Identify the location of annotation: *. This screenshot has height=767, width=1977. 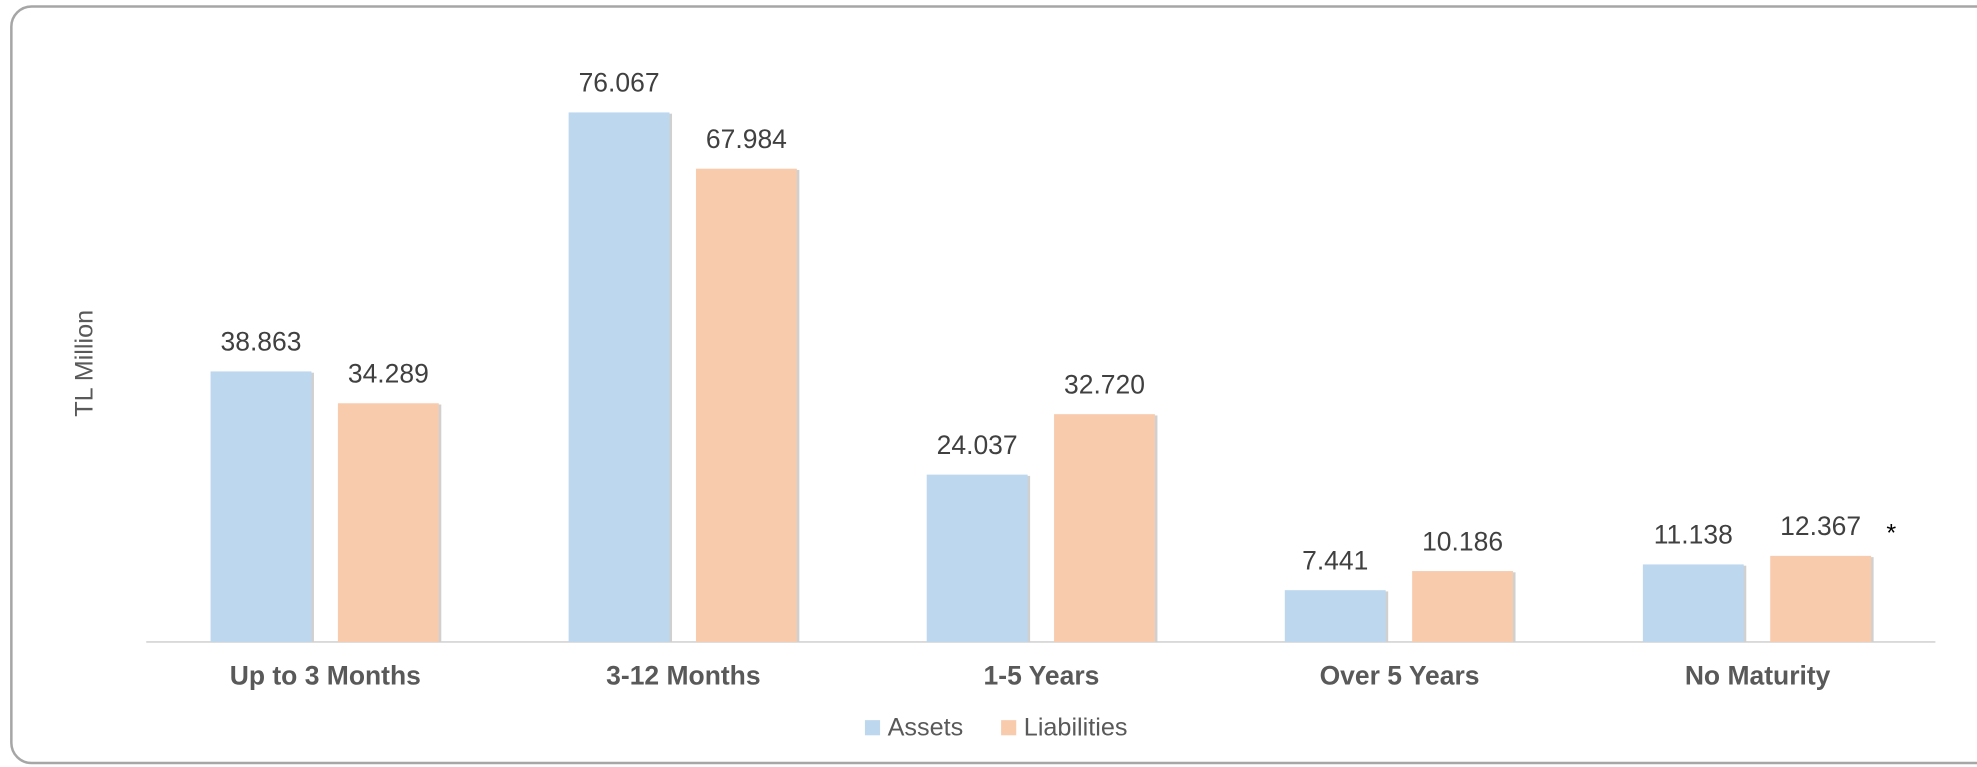
(1891, 533).